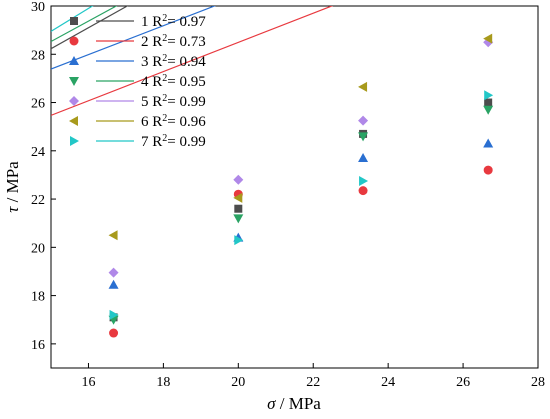  I want to click on x-axis-label: σ / MPa, so click(294, 403).